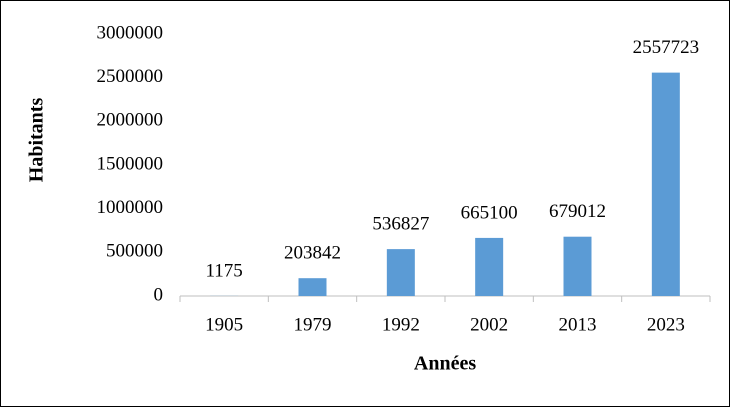  Describe the element at coordinates (37, 140) in the screenshot. I see `y-axis-title: Habitants` at that location.